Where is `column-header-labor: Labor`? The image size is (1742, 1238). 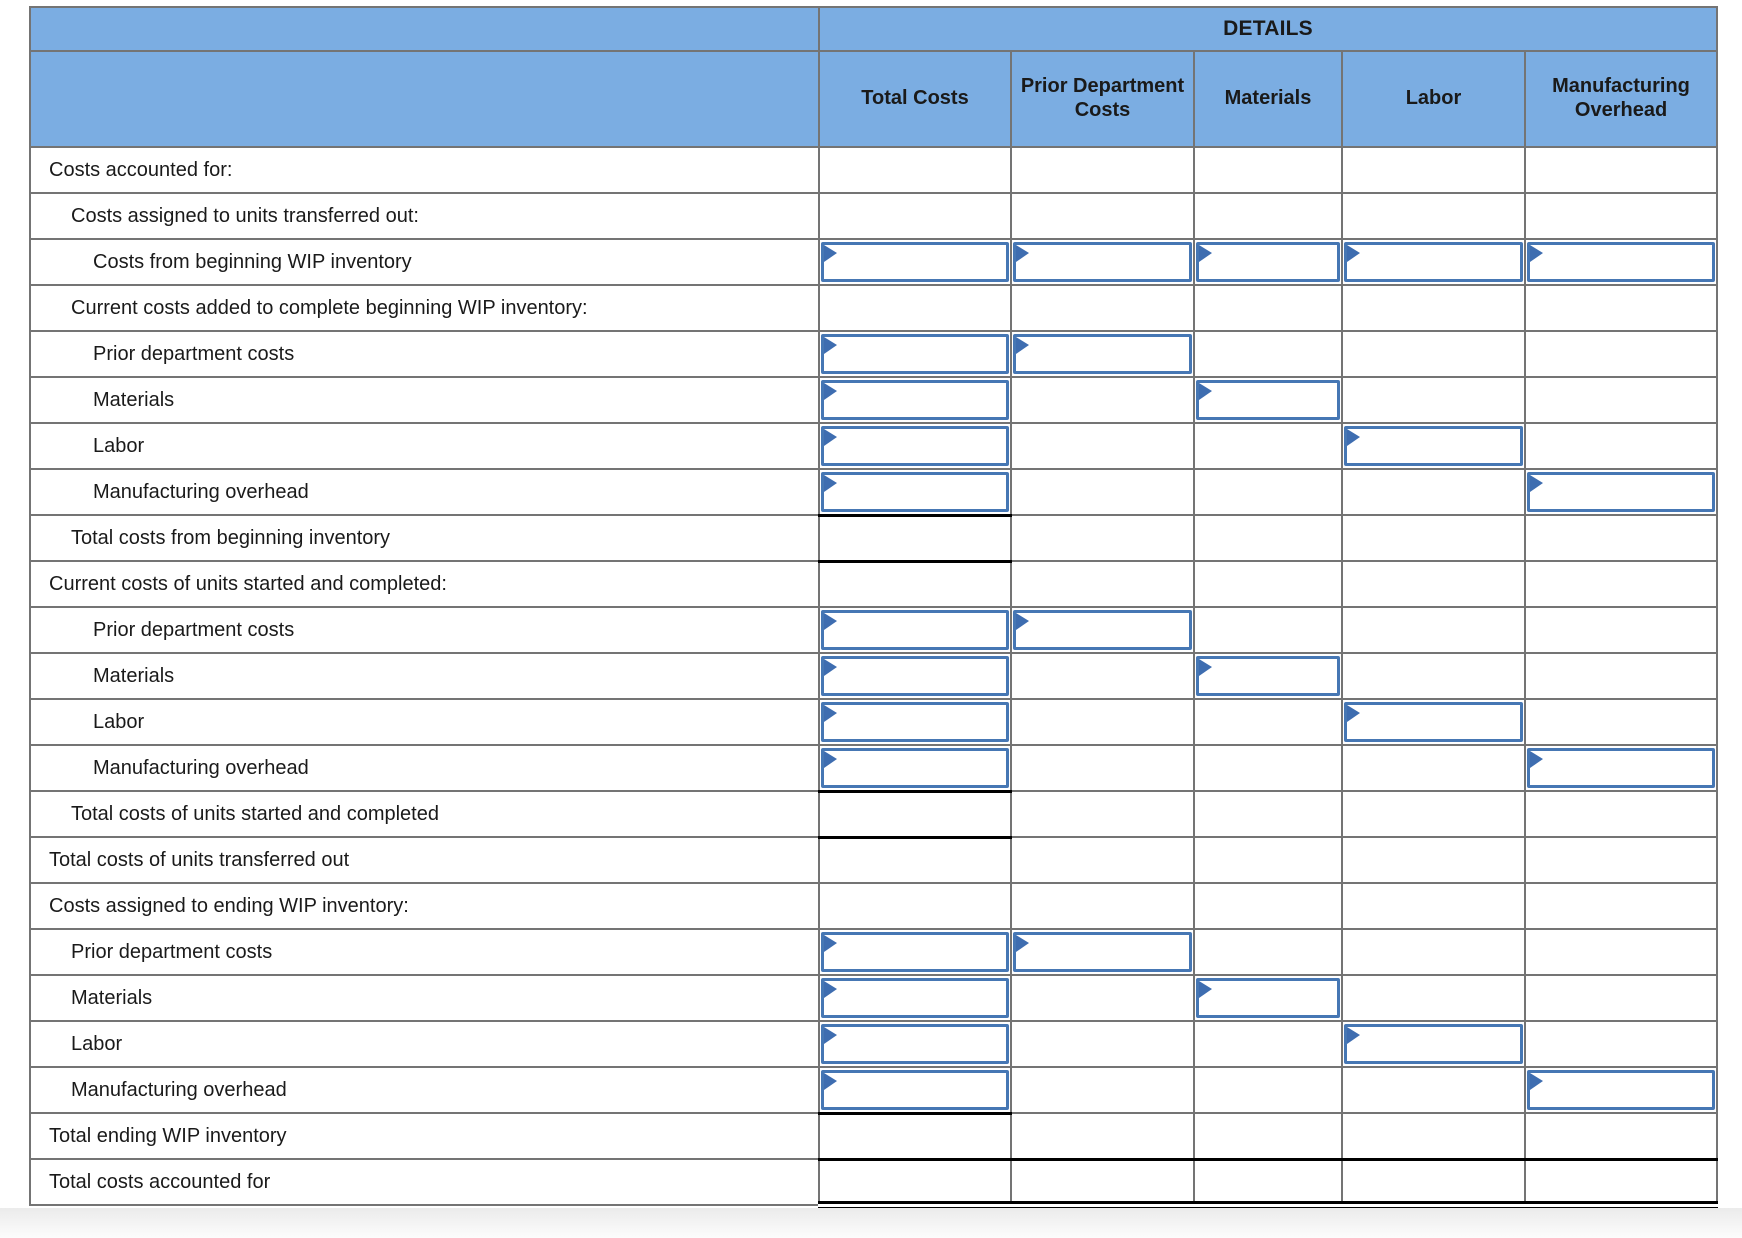
column-header-labor: Labor is located at coordinates (1433, 99).